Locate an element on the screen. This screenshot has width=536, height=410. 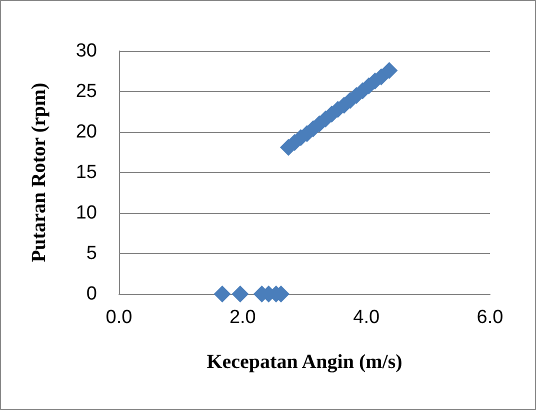
x-tick-label: 0.0 is located at coordinates (119, 317).